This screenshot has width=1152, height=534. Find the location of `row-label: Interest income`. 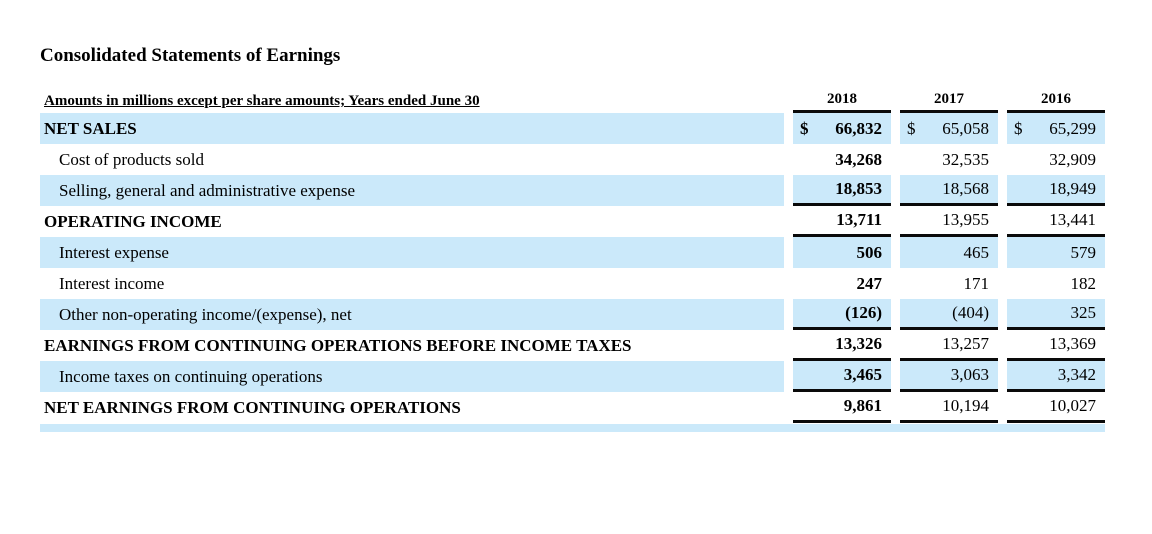

row-label: Interest income is located at coordinates (112, 283).